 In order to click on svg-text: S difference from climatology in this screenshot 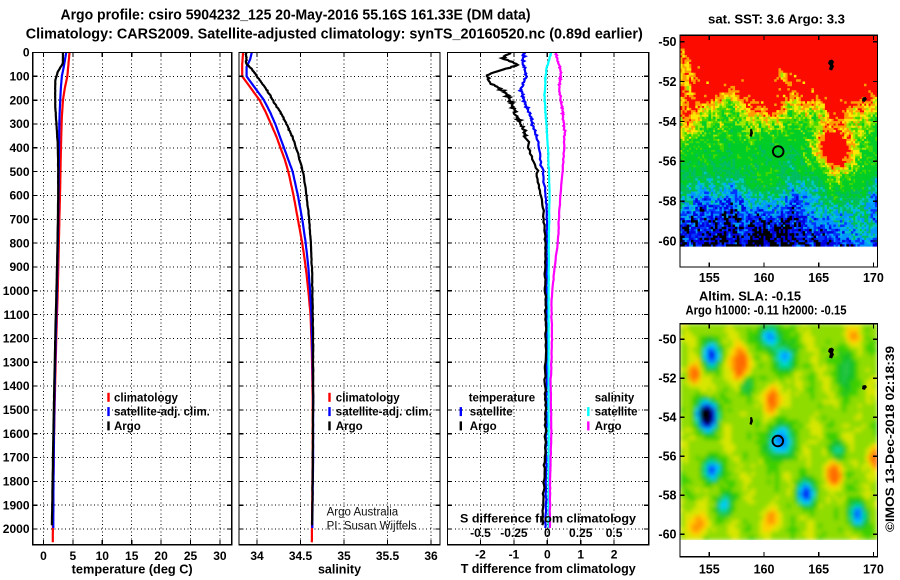, I will do `click(548, 518)`.